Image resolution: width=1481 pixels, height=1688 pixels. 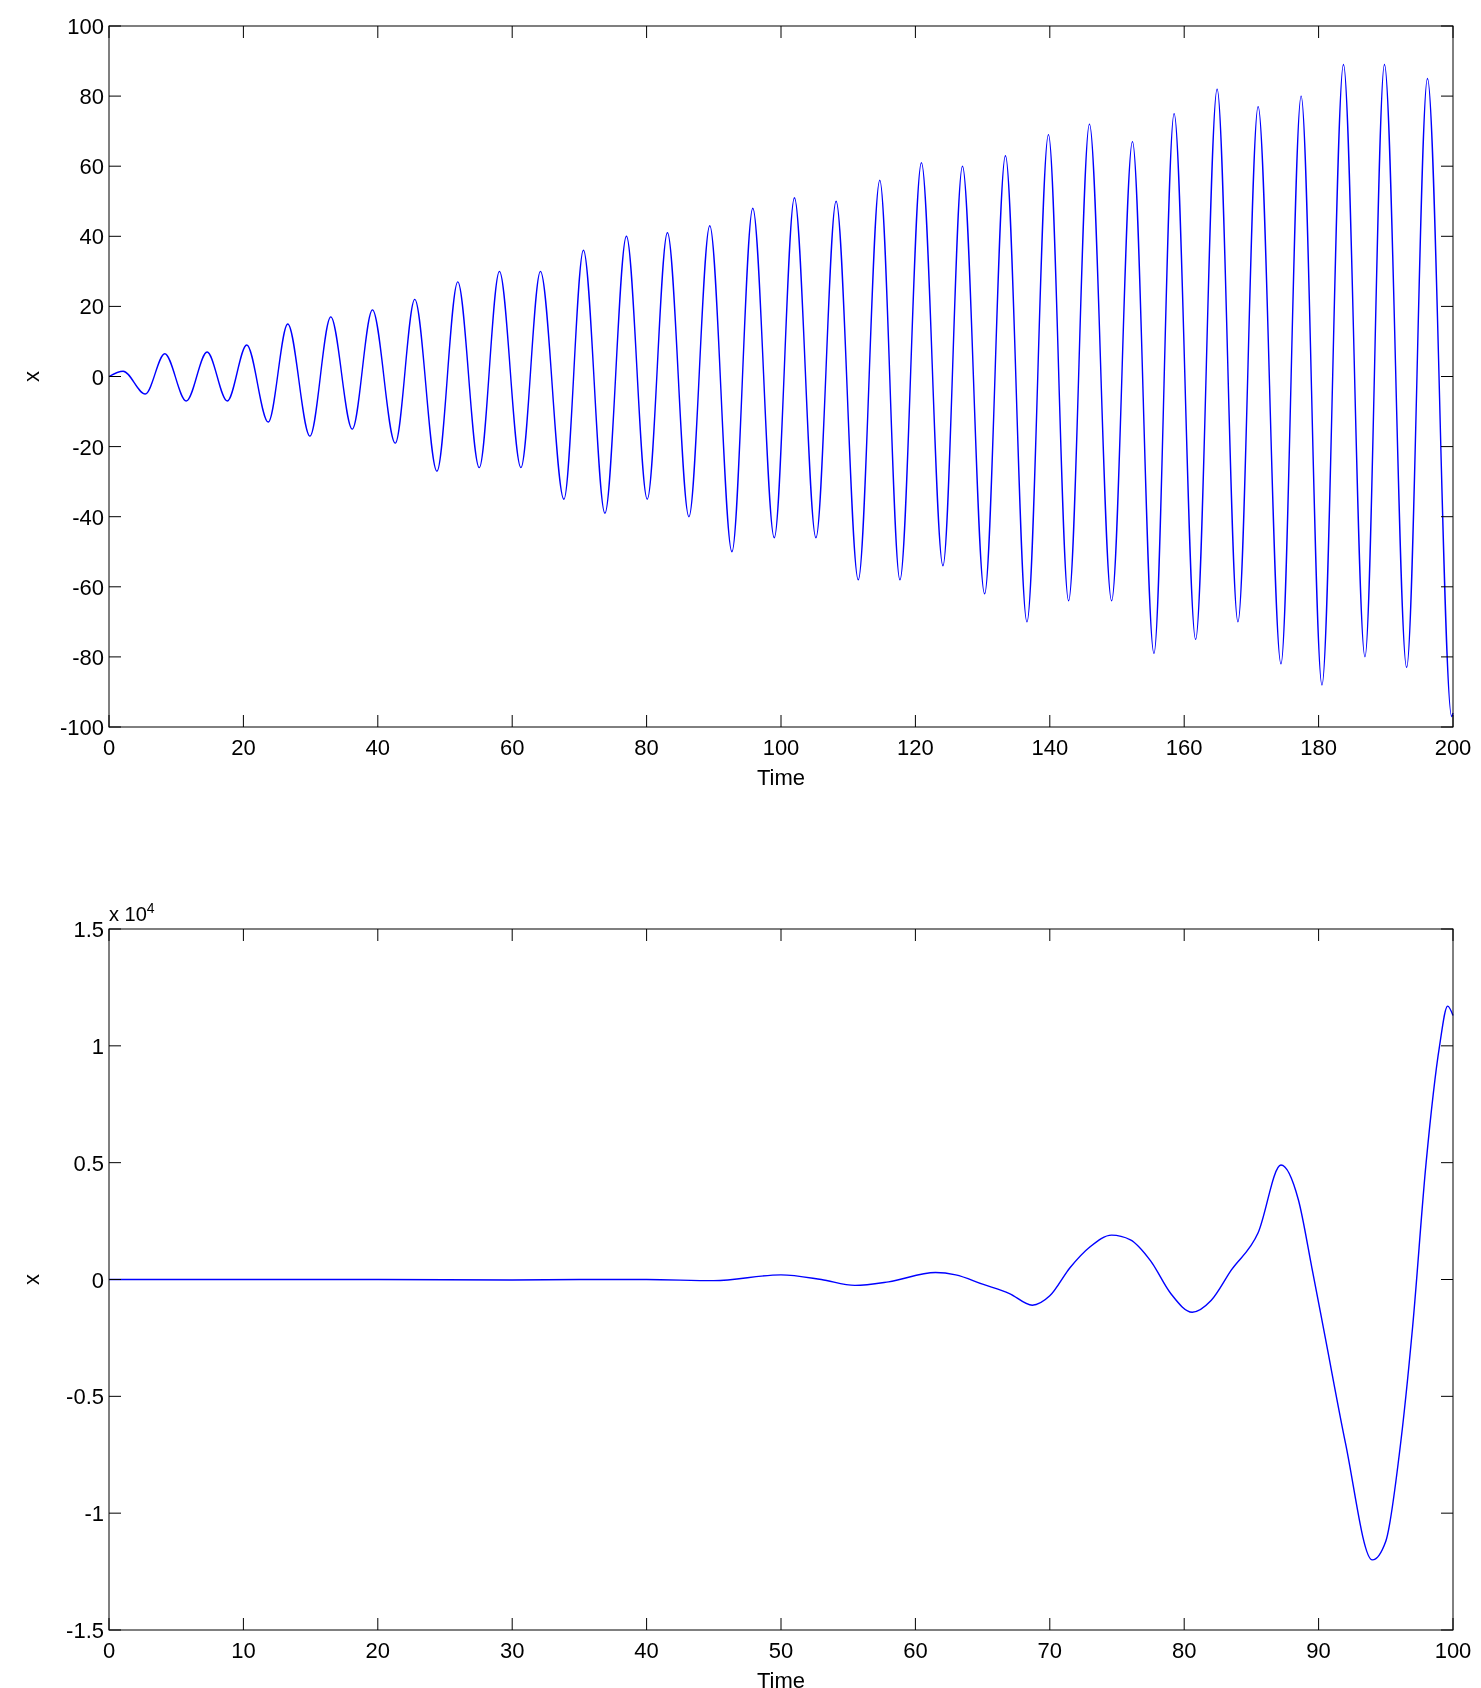 What do you see at coordinates (1318, 747) in the screenshot?
I see `x-tick-label: 180` at bounding box center [1318, 747].